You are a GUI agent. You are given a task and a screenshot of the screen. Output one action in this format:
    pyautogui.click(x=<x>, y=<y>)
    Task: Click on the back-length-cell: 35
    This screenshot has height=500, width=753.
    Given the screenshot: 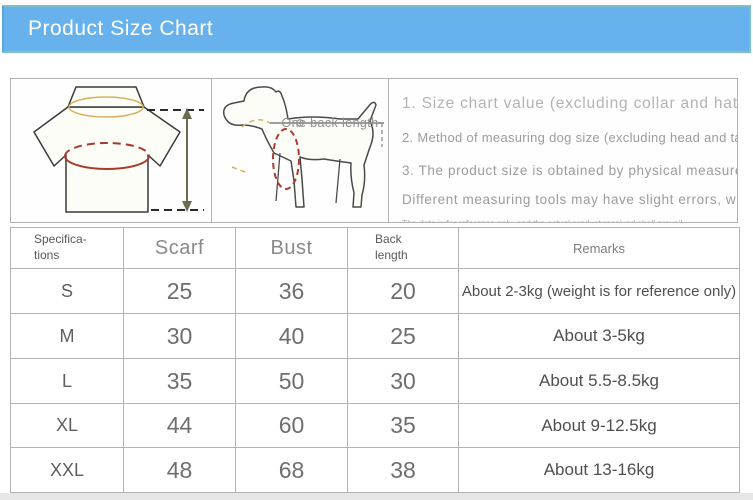 What is the action you would take?
    pyautogui.click(x=403, y=425)
    